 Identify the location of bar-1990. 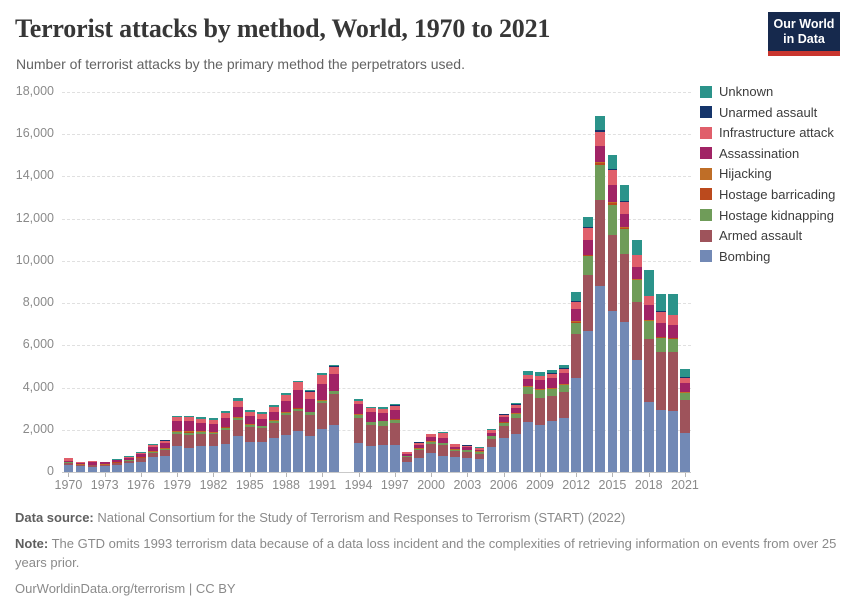
(310, 430).